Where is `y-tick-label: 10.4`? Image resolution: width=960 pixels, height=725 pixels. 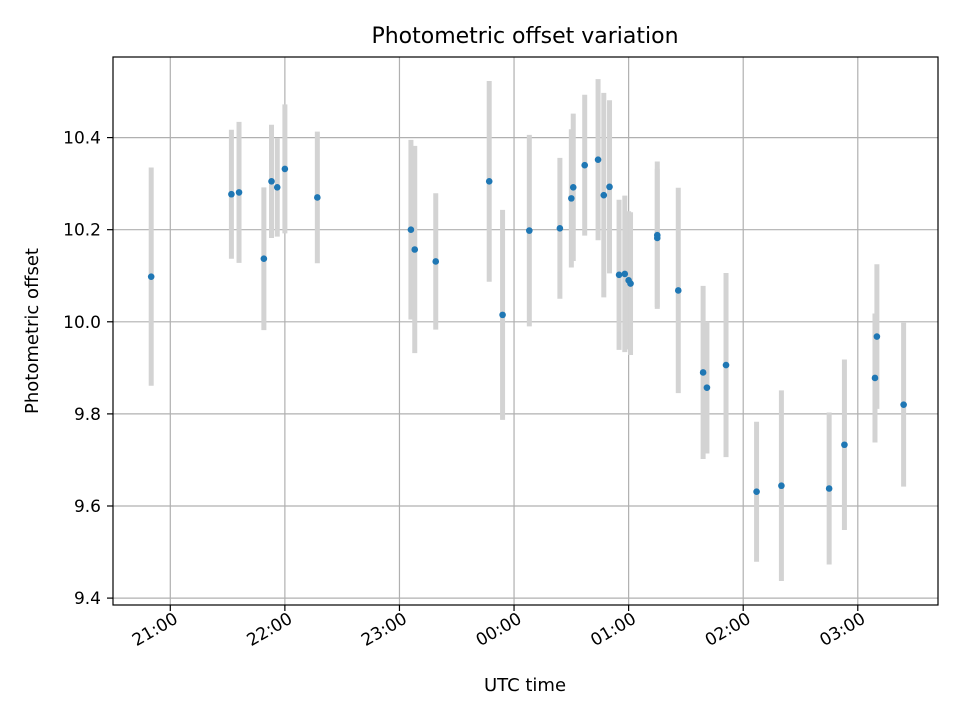 y-tick-label: 10.4 is located at coordinates (82, 139).